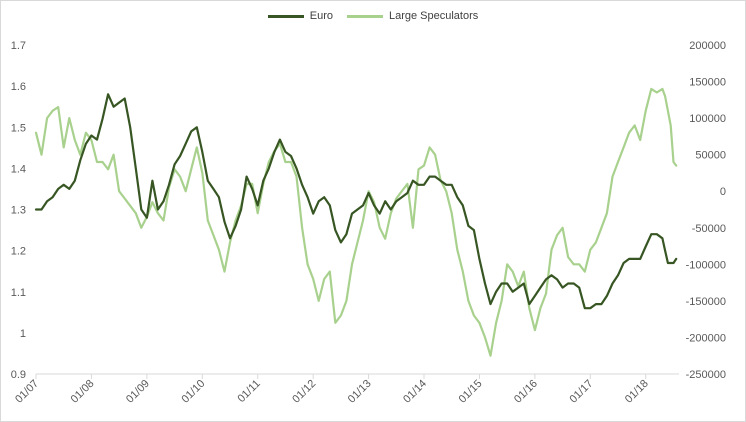  I want to click on left-axis-tick-label: 1.7, so click(18, 46).